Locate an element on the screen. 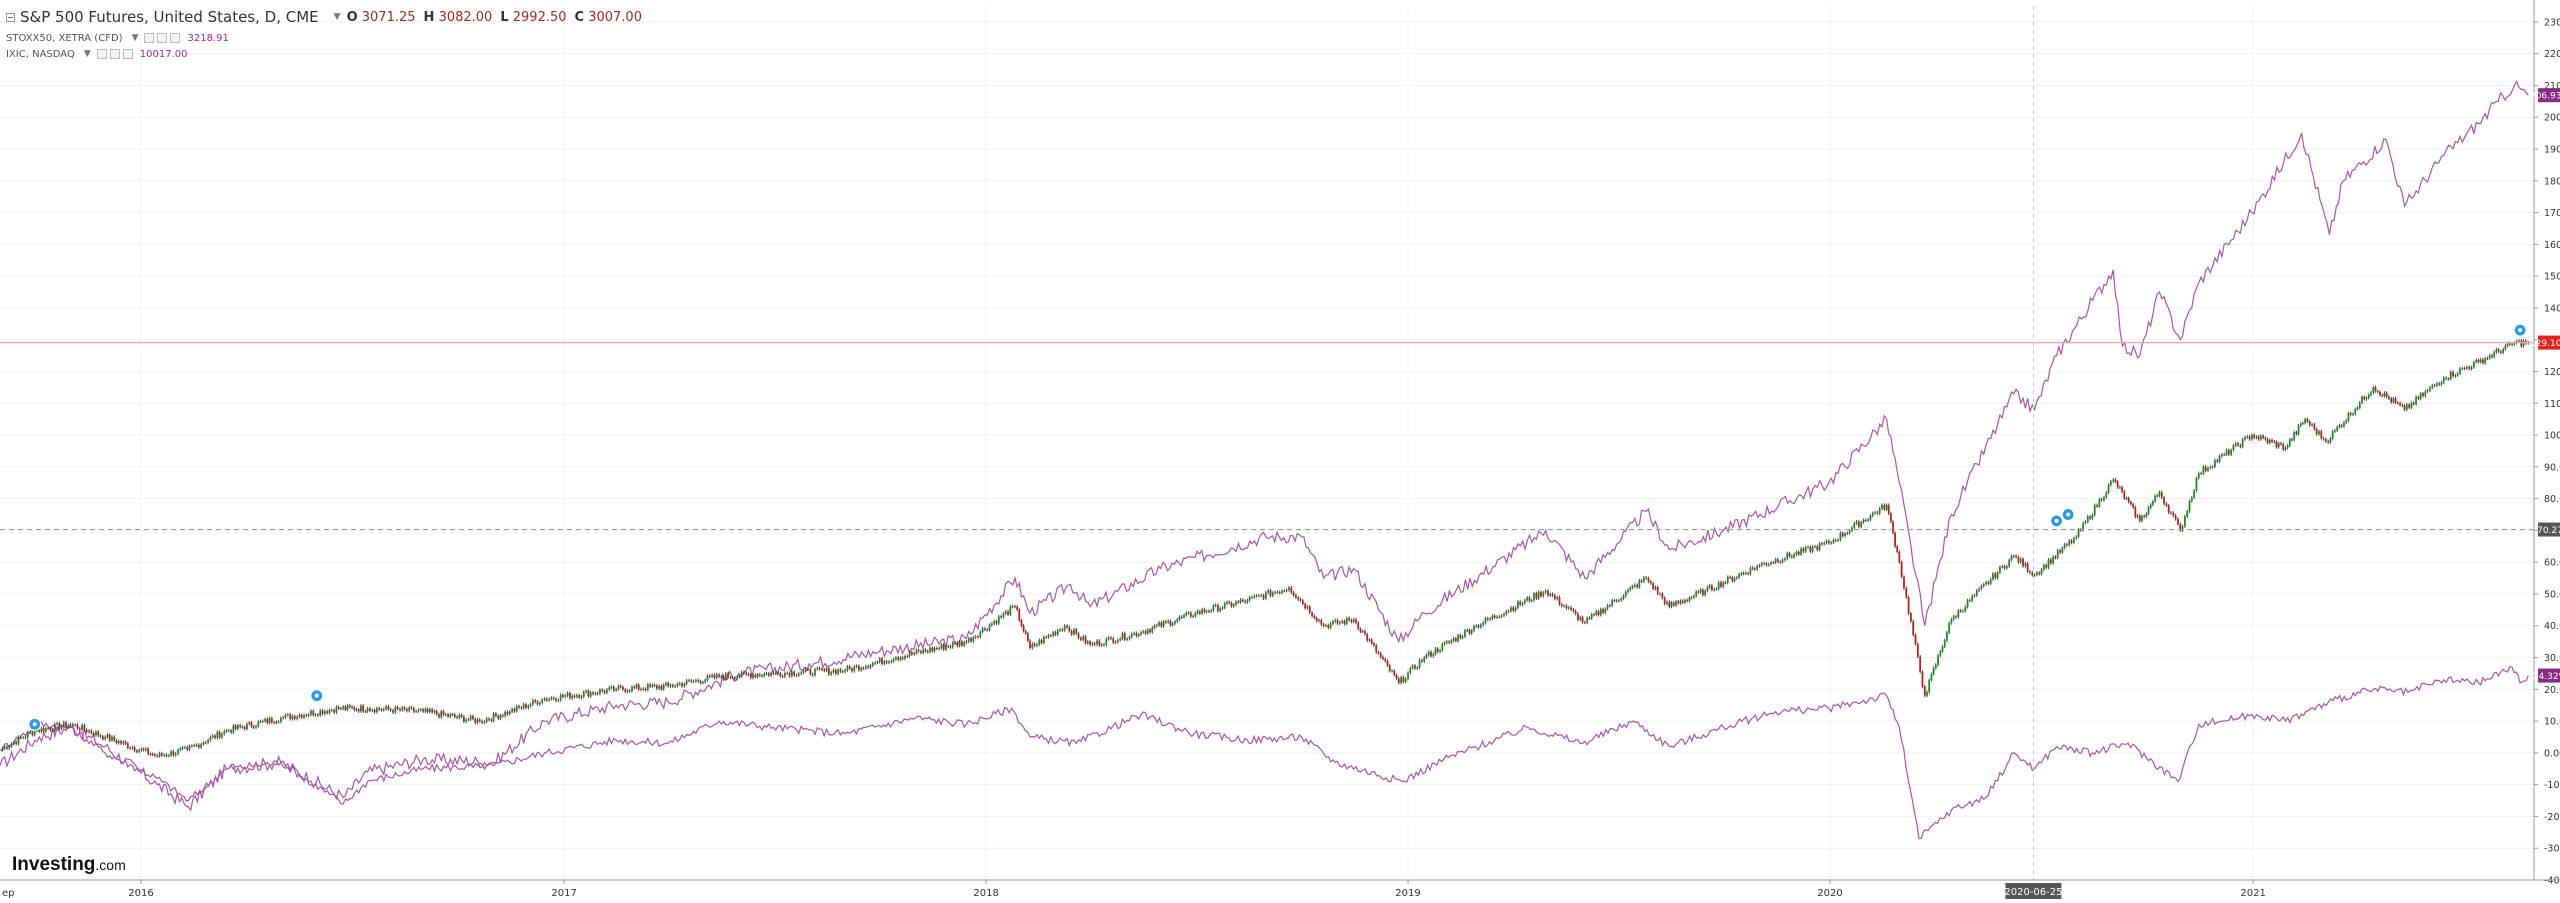  compare-1-symbol: STOXX50, XETRA (CFD) is located at coordinates (64, 38).